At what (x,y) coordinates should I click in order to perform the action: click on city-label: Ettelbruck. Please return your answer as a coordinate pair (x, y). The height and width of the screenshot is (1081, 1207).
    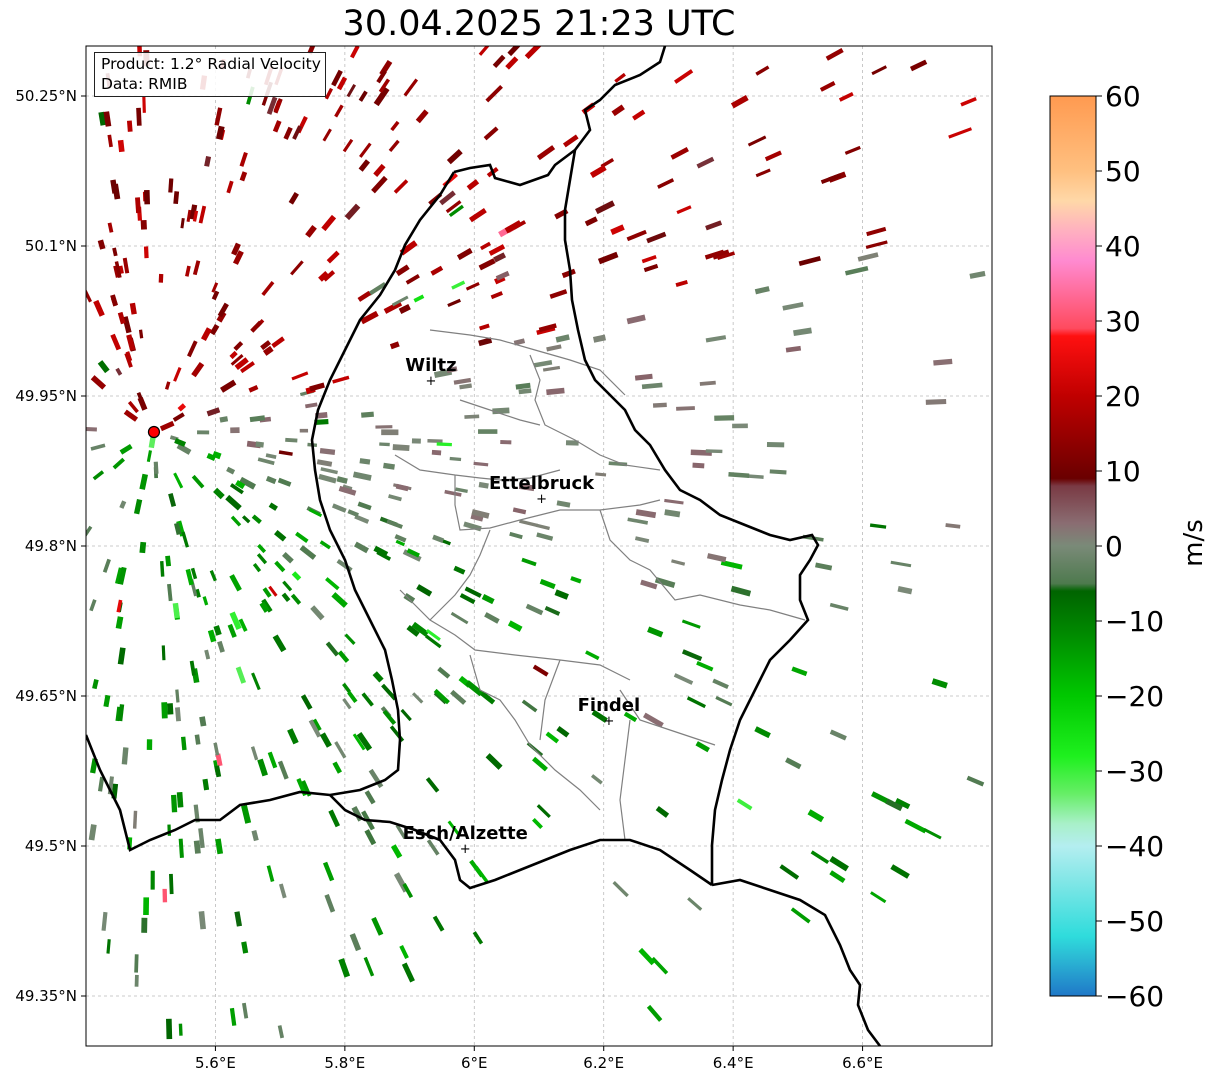
    Looking at the image, I should click on (542, 483).